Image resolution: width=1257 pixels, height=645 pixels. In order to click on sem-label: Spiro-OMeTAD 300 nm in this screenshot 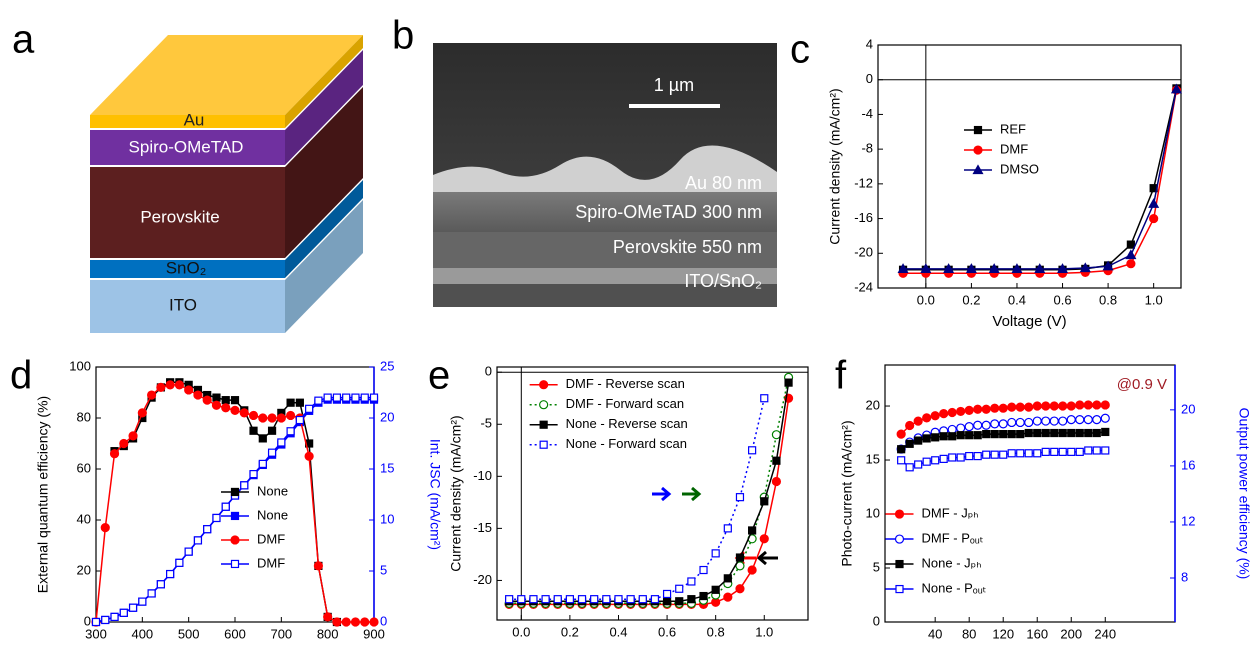, I will do `click(668, 212)`.